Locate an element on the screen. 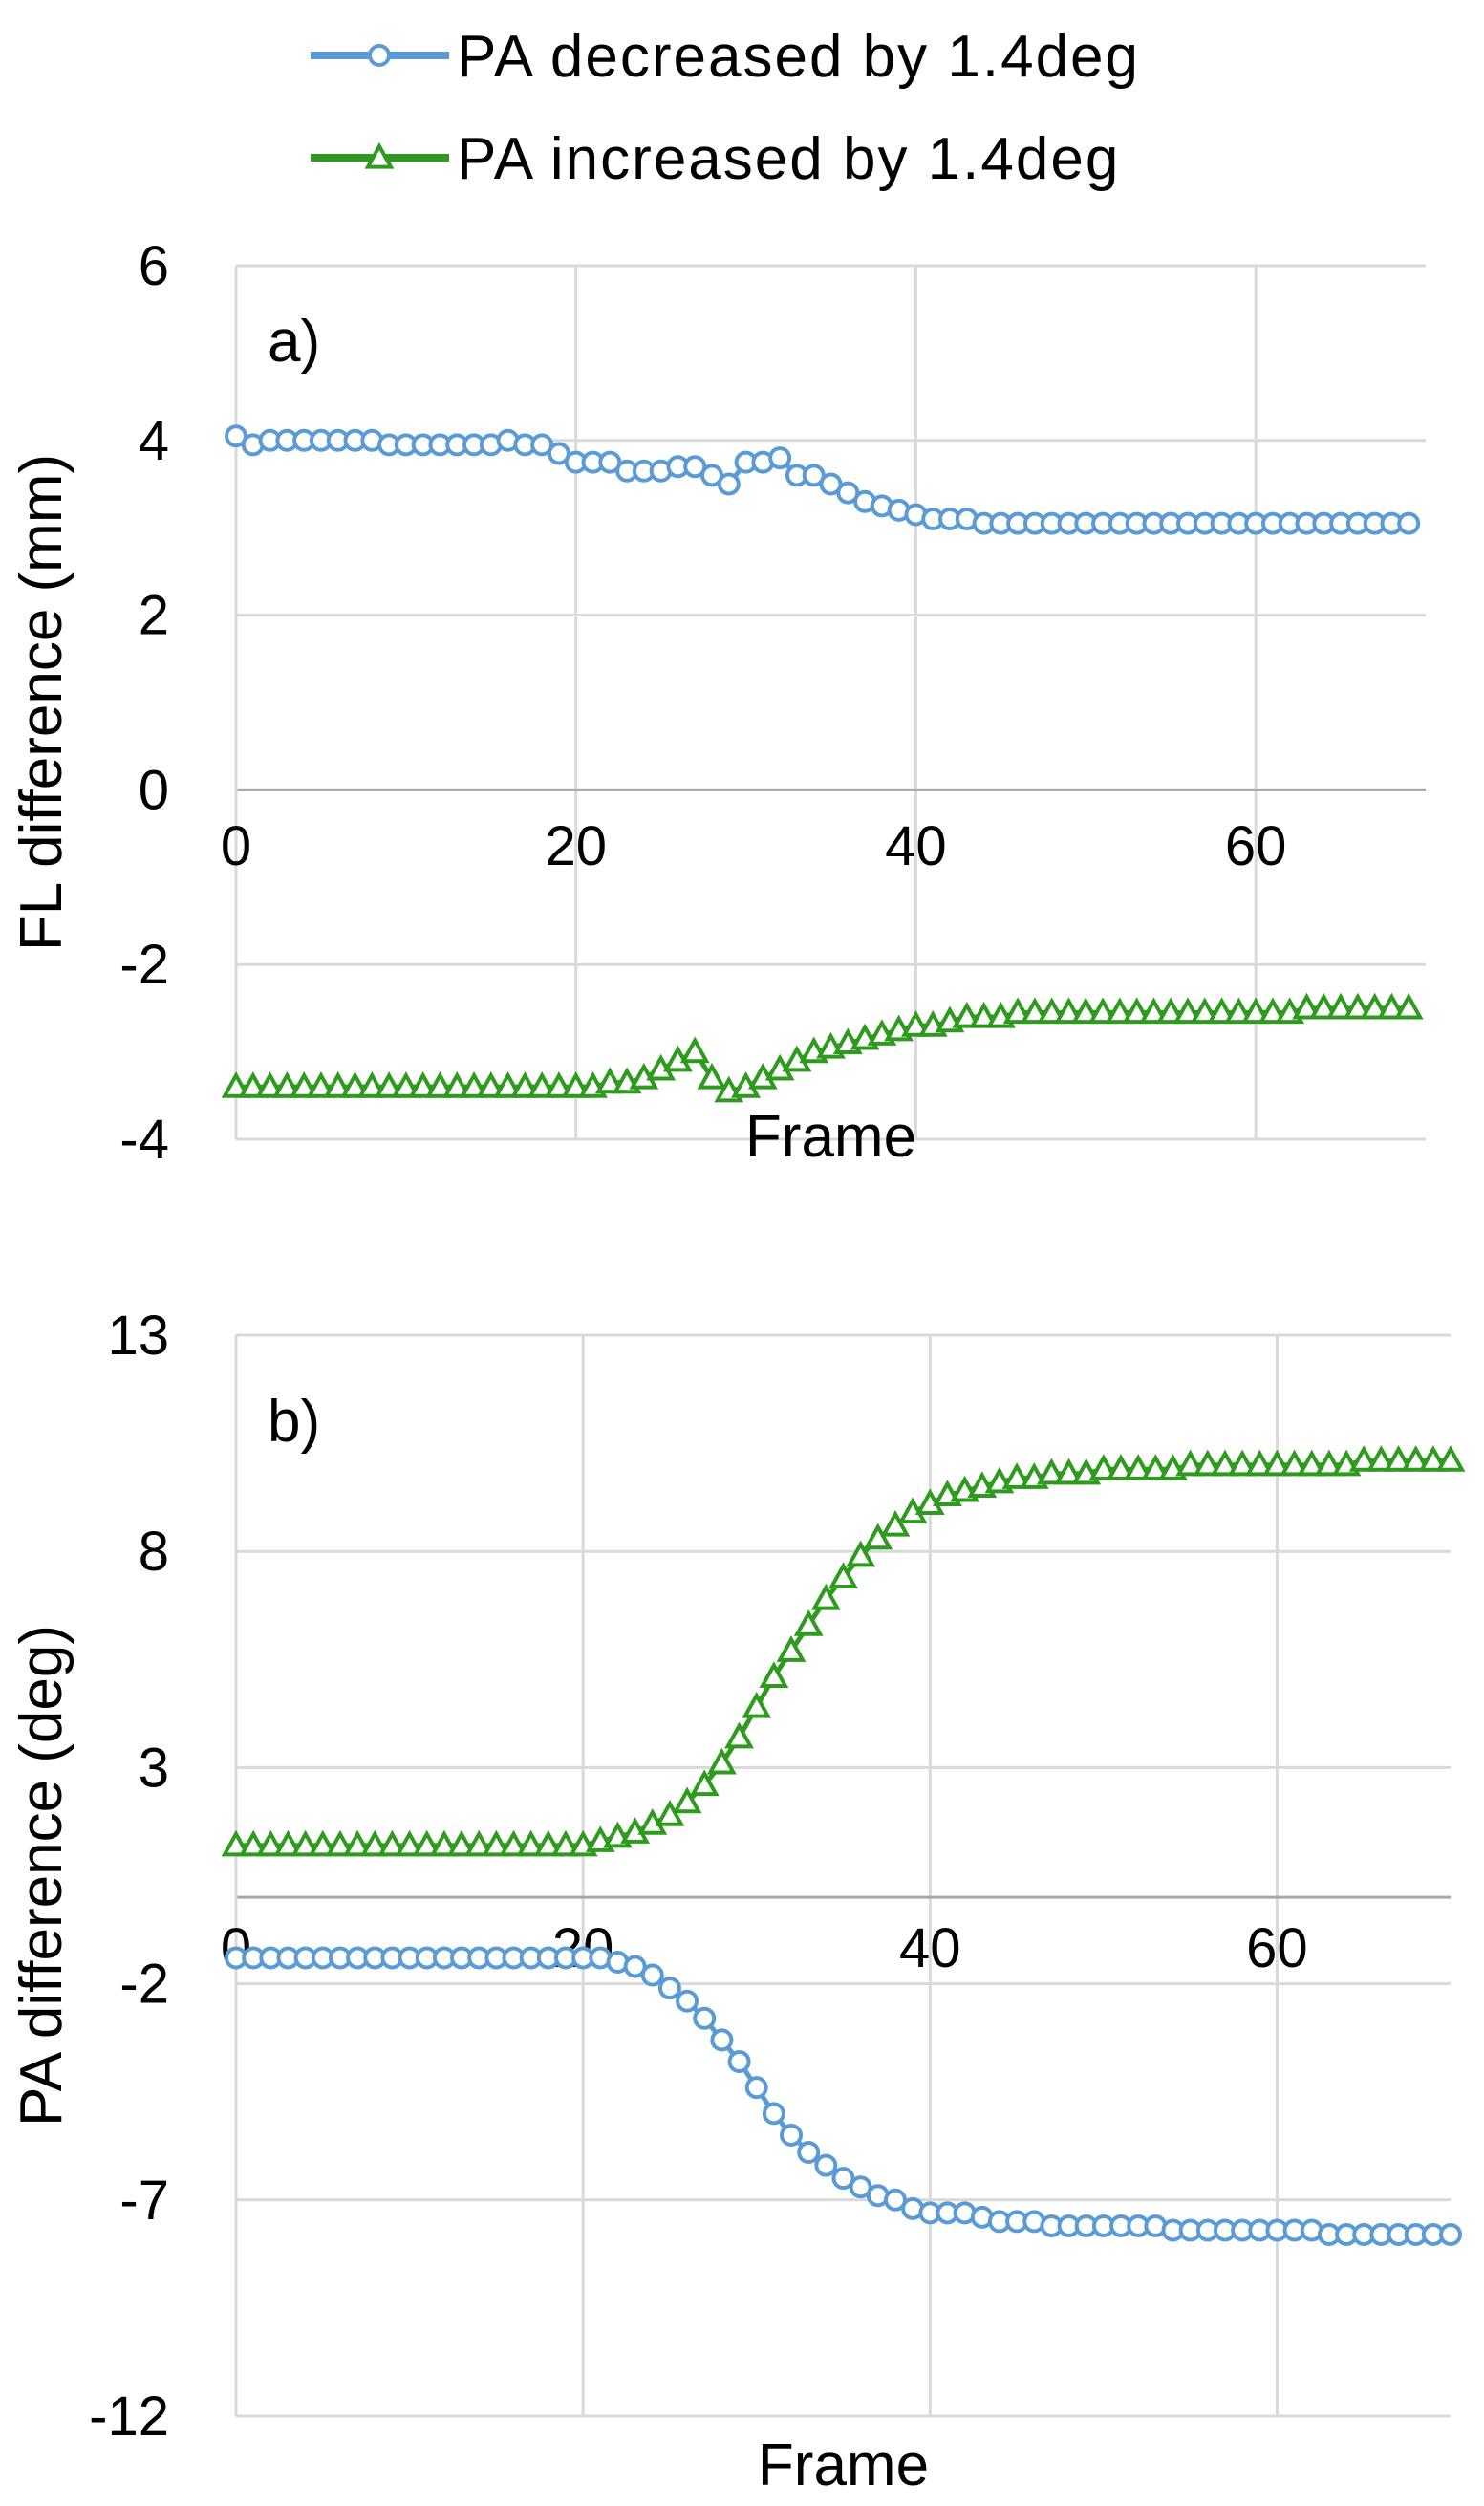 The image size is (1484, 2506). x-tick-label: 60 is located at coordinates (1277, 1948).